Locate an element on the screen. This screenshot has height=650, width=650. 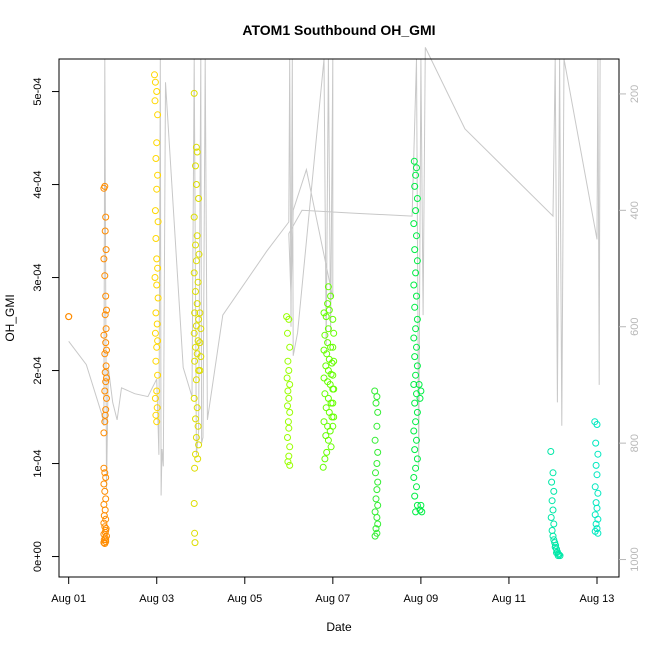
right-axis: 200 400 600 800 1000 is located at coordinates (630, 328).